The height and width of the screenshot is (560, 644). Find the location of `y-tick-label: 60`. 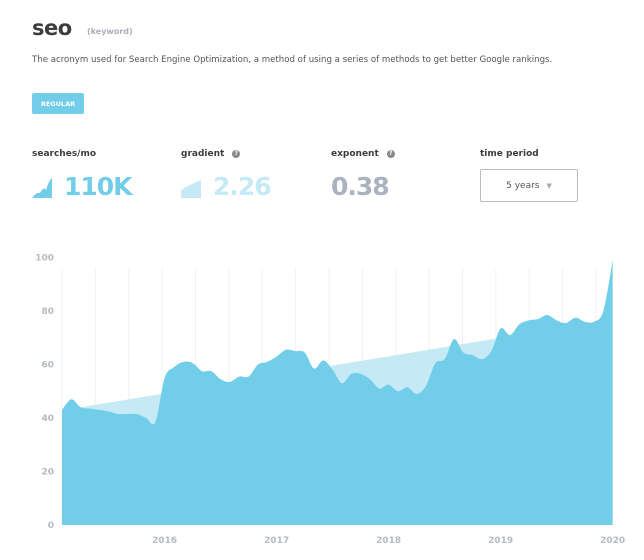

y-tick-label: 60 is located at coordinates (47, 366).